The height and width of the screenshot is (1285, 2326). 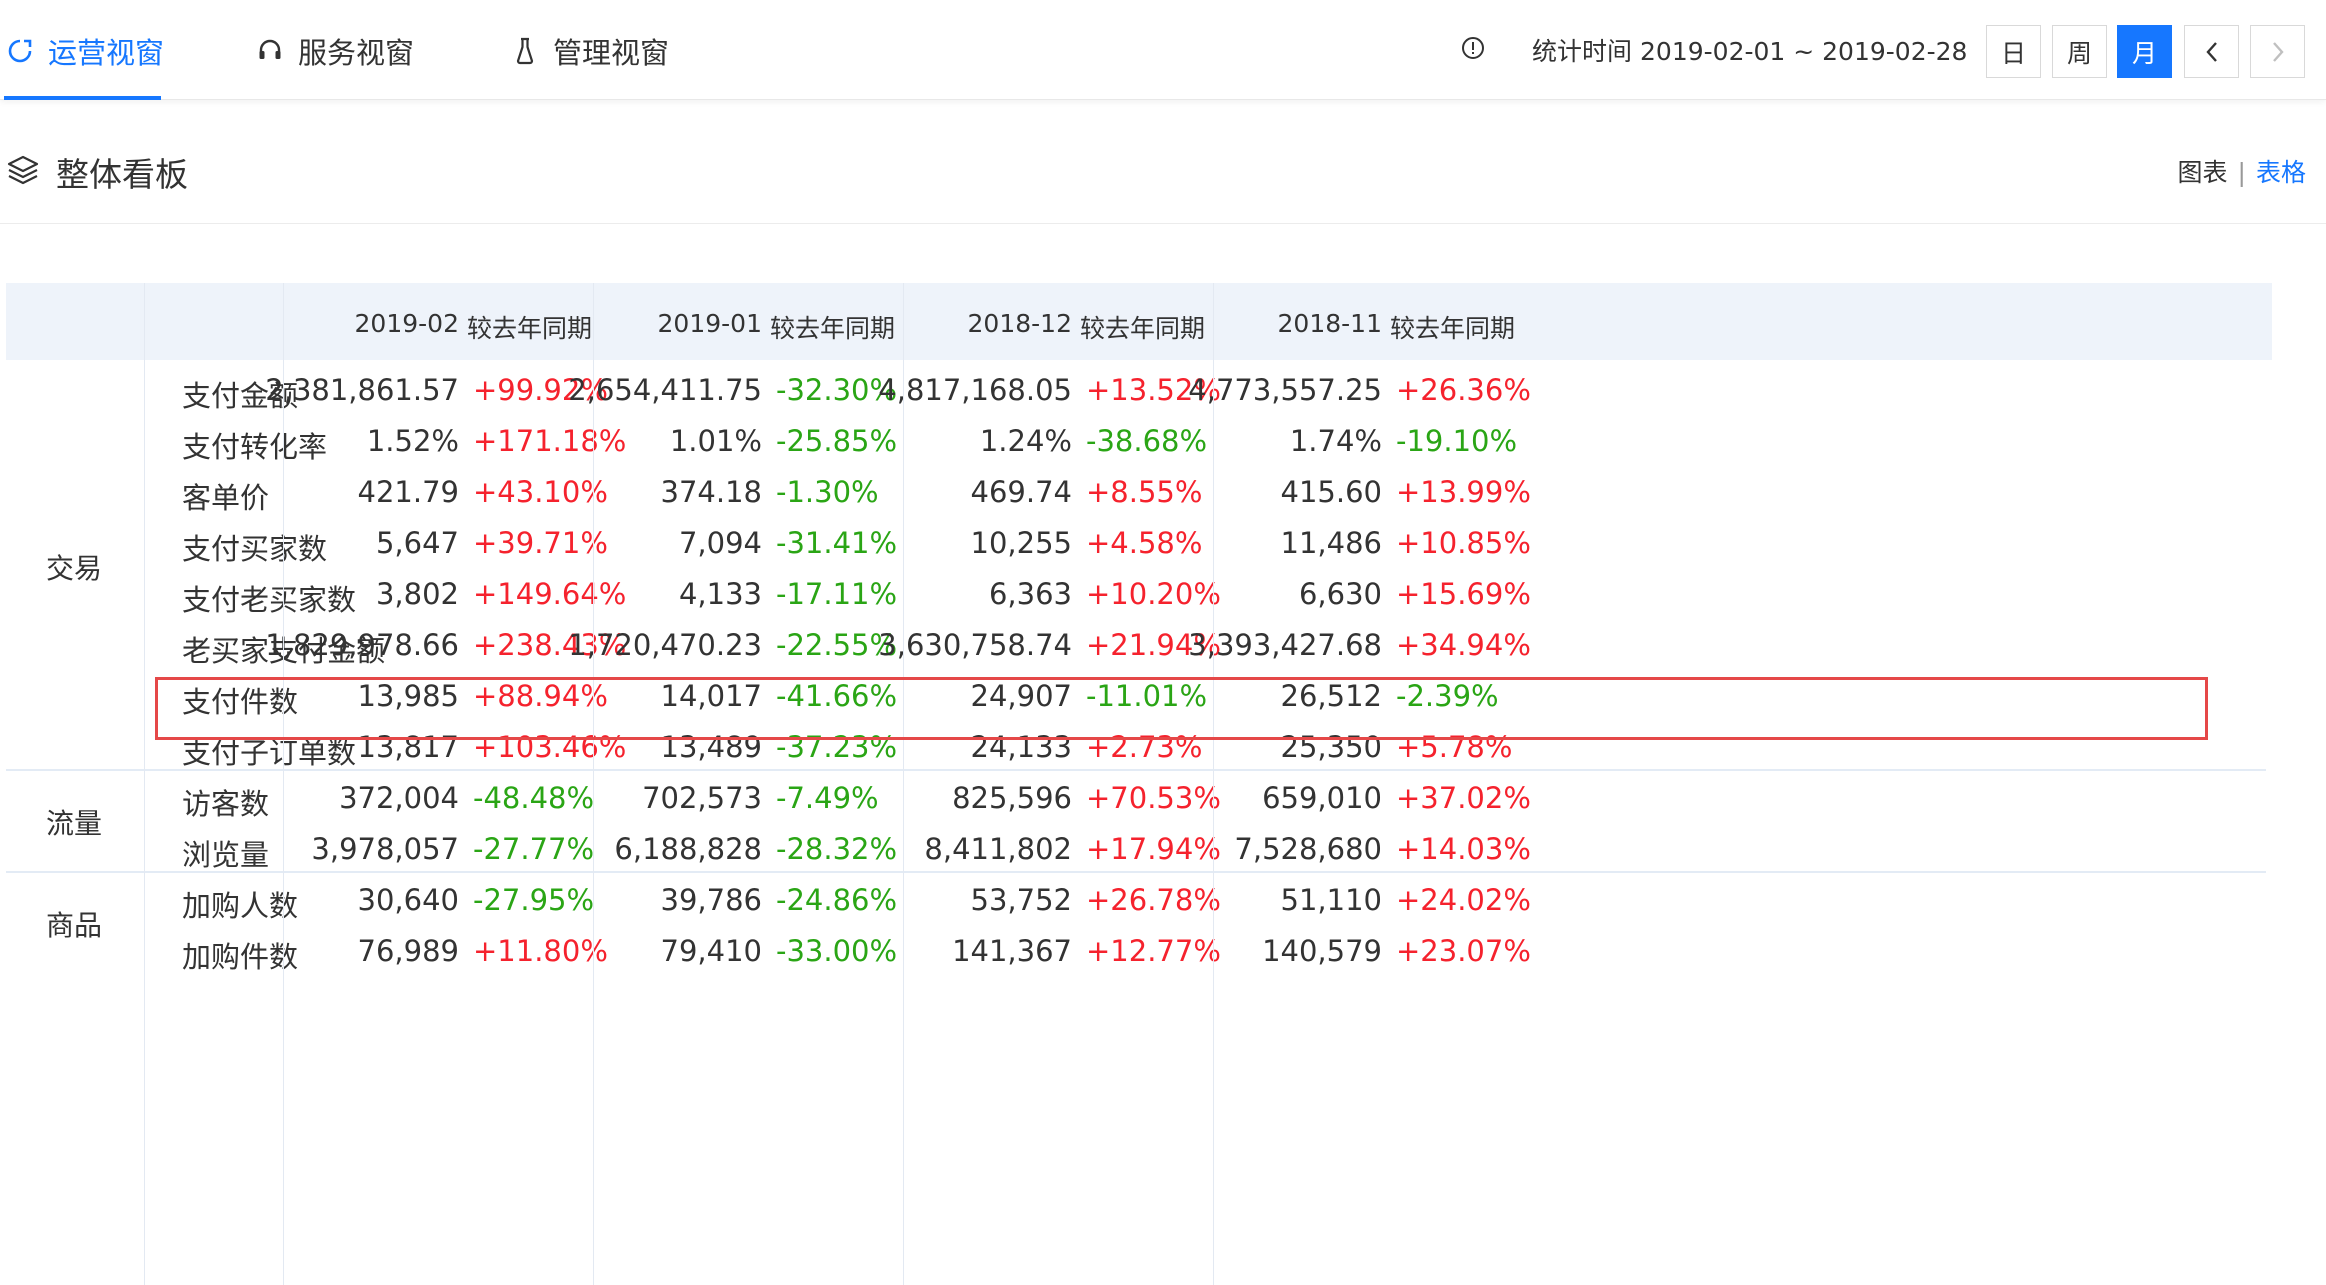 I want to click on metric-value: 4,817,168.05, so click(x=975, y=390).